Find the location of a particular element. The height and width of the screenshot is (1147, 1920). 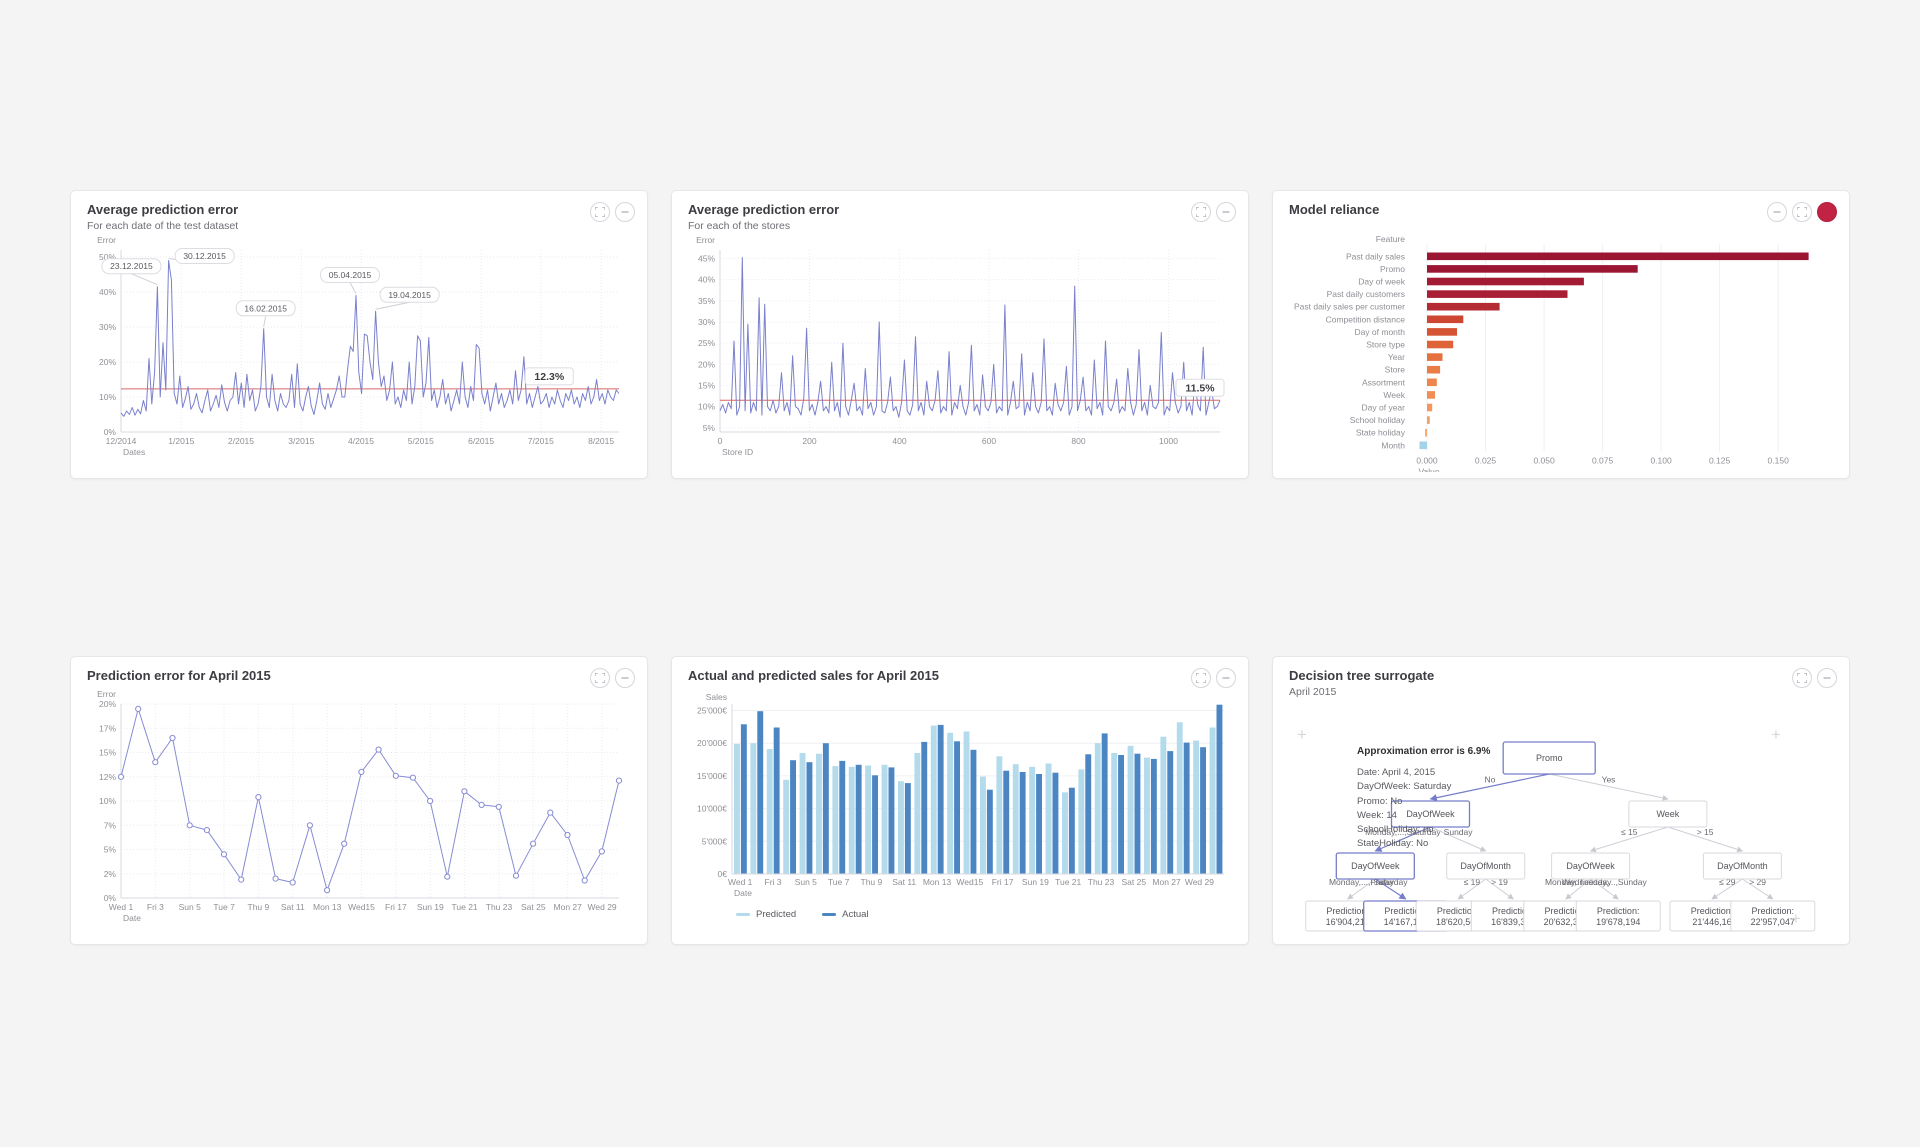

info-line: StateHoliday: No is located at coordinates (1393, 844).